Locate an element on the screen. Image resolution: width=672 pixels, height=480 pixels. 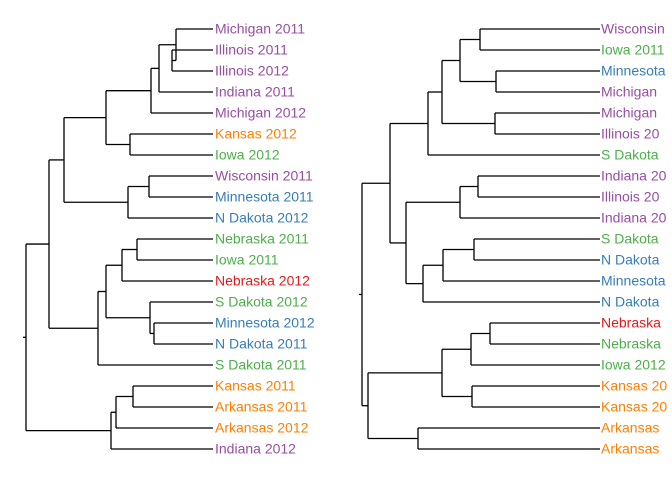
left-tree-leaf-label: Wisconsin 2011 is located at coordinates (264, 176).